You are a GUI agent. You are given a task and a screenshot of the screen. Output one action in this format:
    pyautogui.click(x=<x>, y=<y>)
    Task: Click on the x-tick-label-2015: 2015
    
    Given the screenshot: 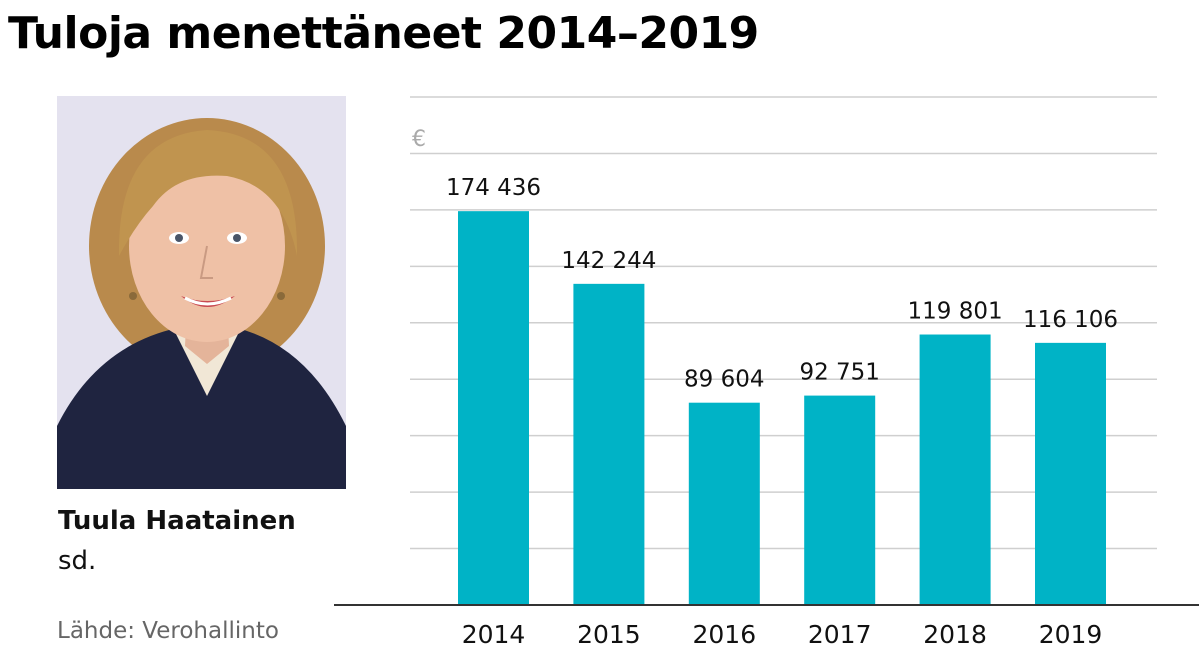 What is the action you would take?
    pyautogui.click(x=609, y=634)
    